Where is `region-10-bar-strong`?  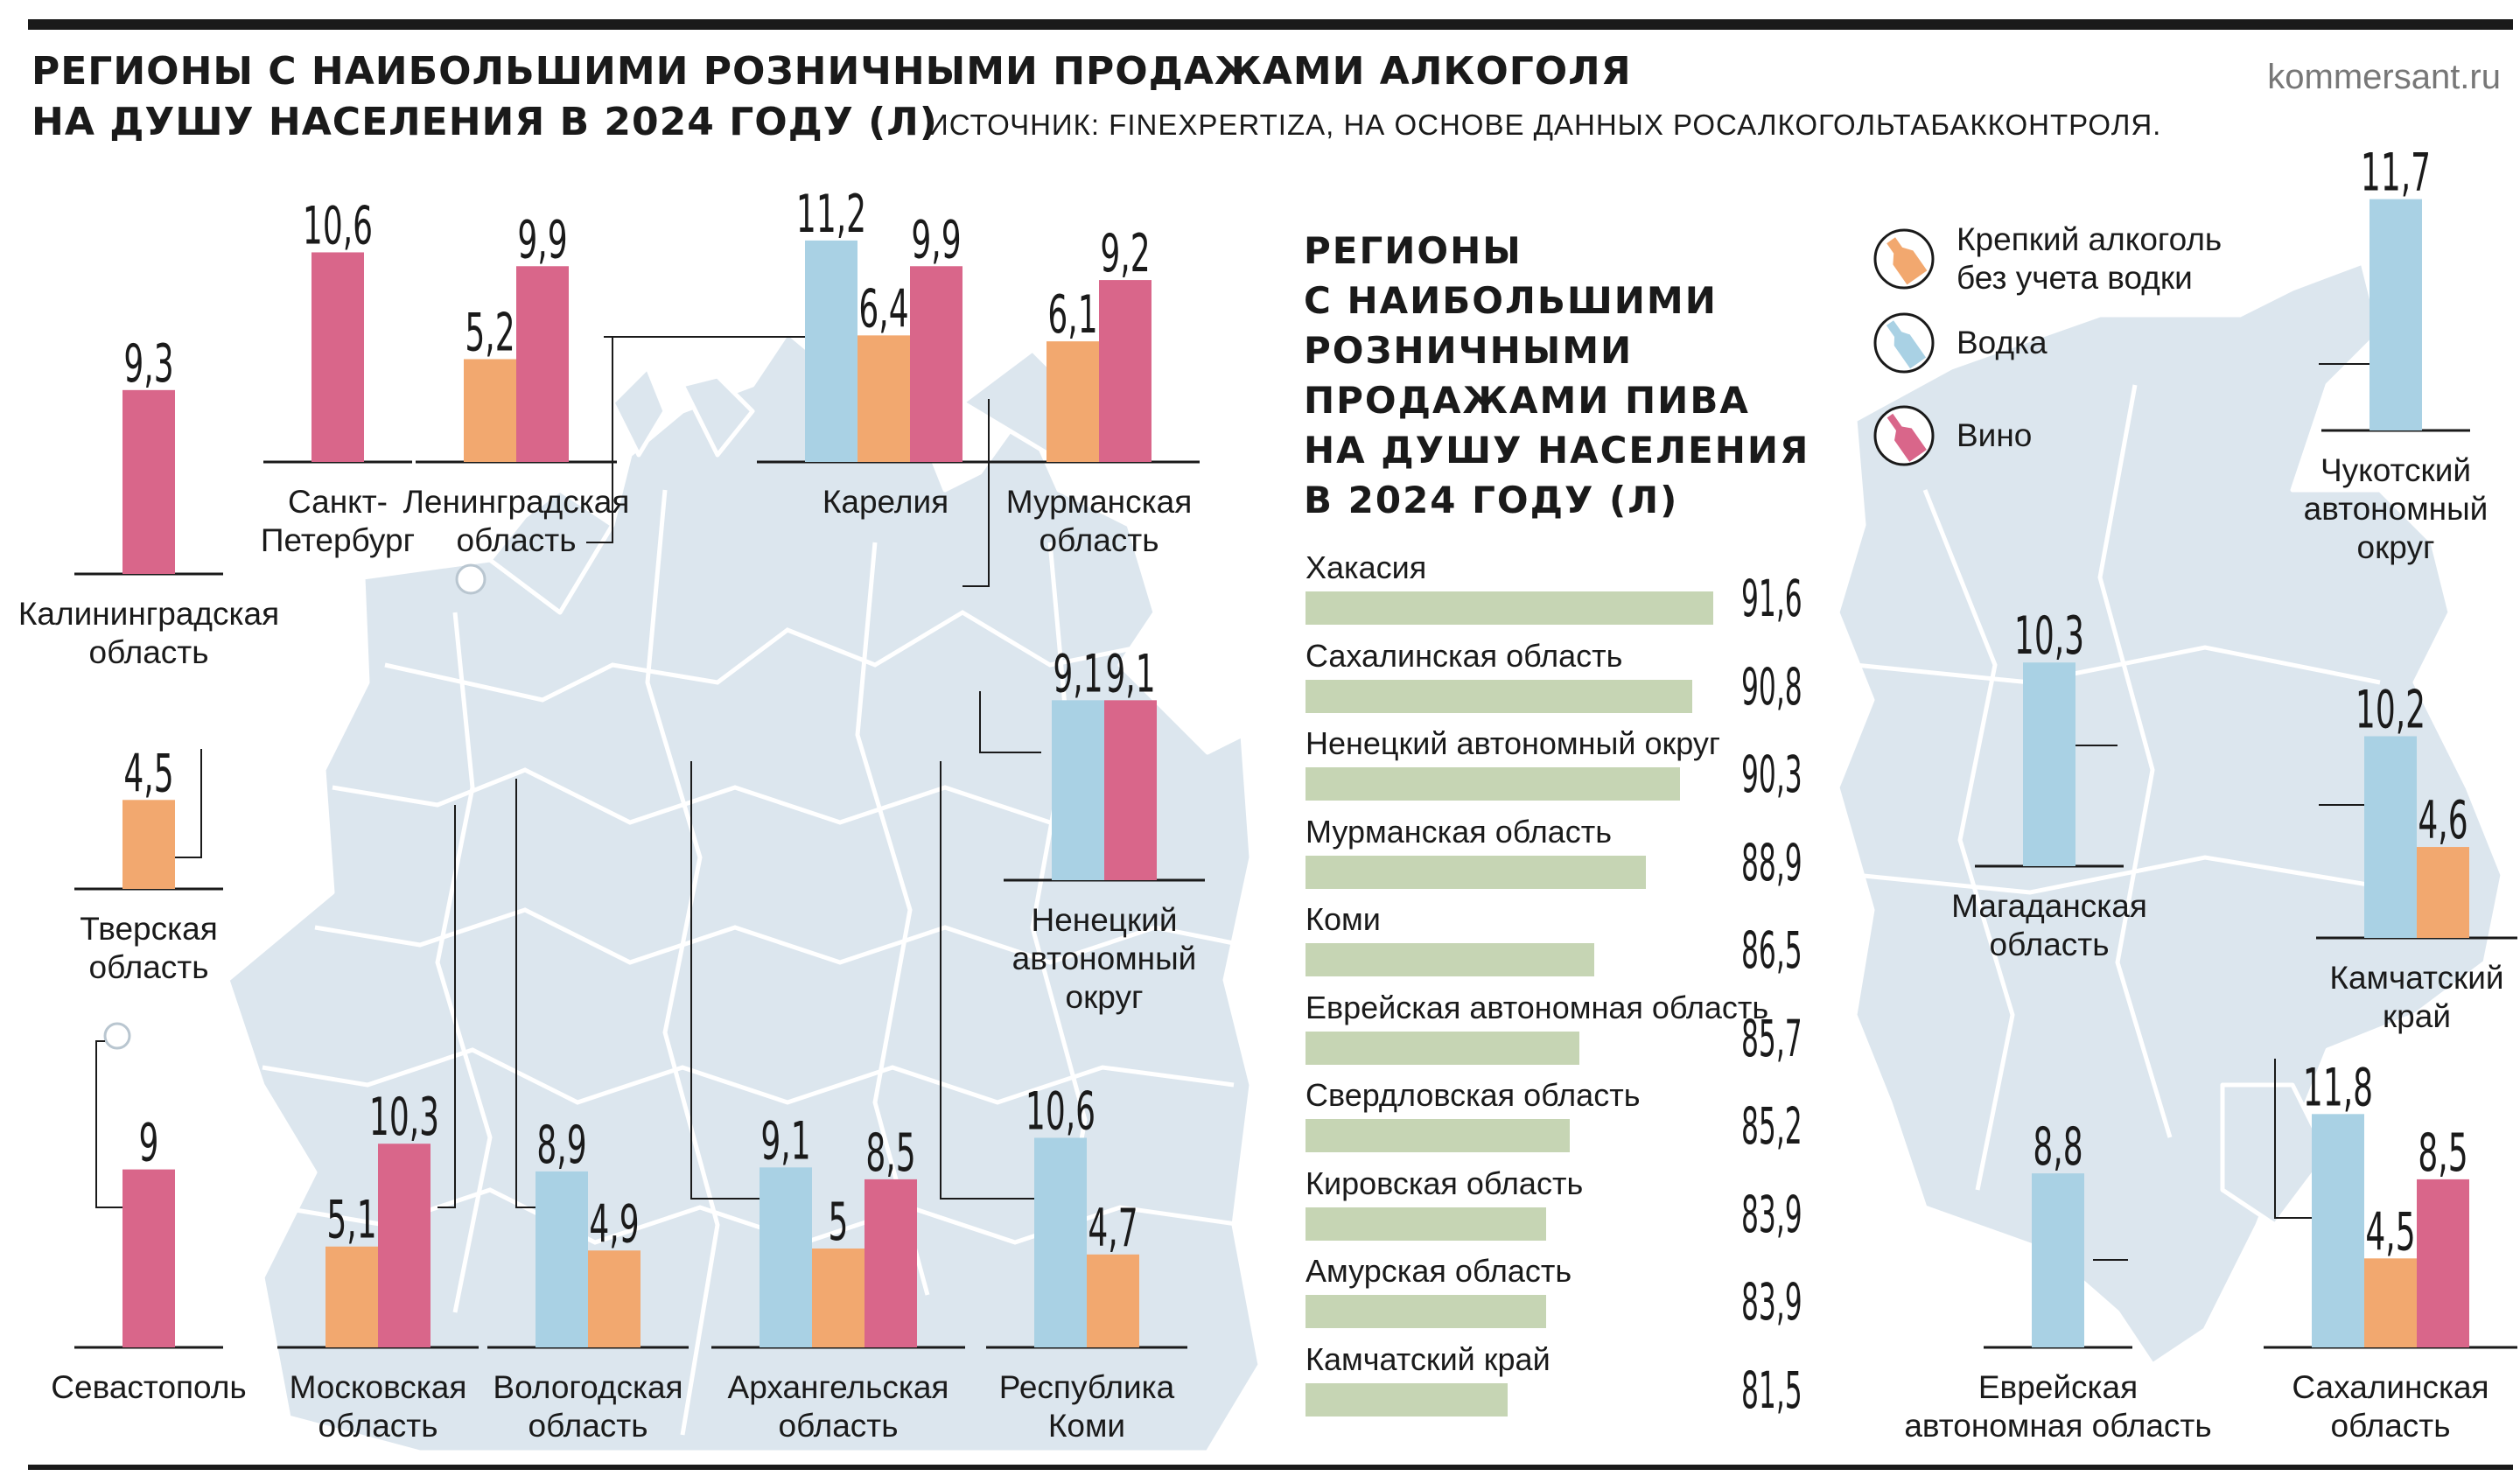 region-10-bar-strong is located at coordinates (838, 1298).